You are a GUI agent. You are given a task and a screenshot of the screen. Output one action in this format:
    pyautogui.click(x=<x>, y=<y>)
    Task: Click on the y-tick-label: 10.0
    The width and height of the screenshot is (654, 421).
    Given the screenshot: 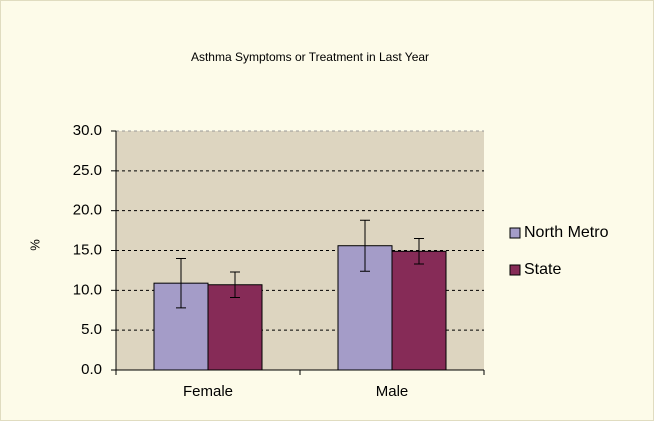 What is the action you would take?
    pyautogui.click(x=87, y=289)
    